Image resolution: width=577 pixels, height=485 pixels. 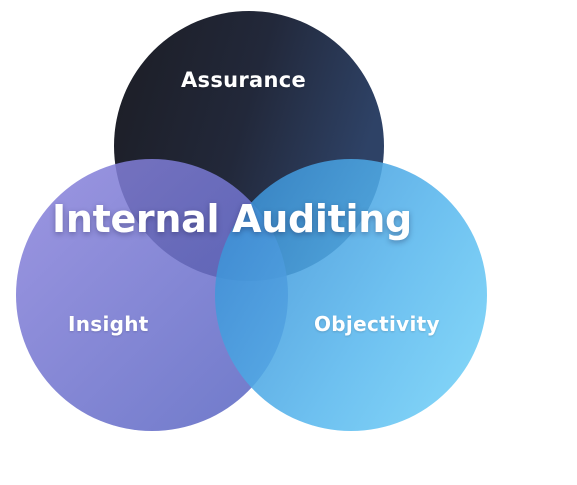 What do you see at coordinates (108, 324) in the screenshot?
I see `circle-label-insight: Insight` at bounding box center [108, 324].